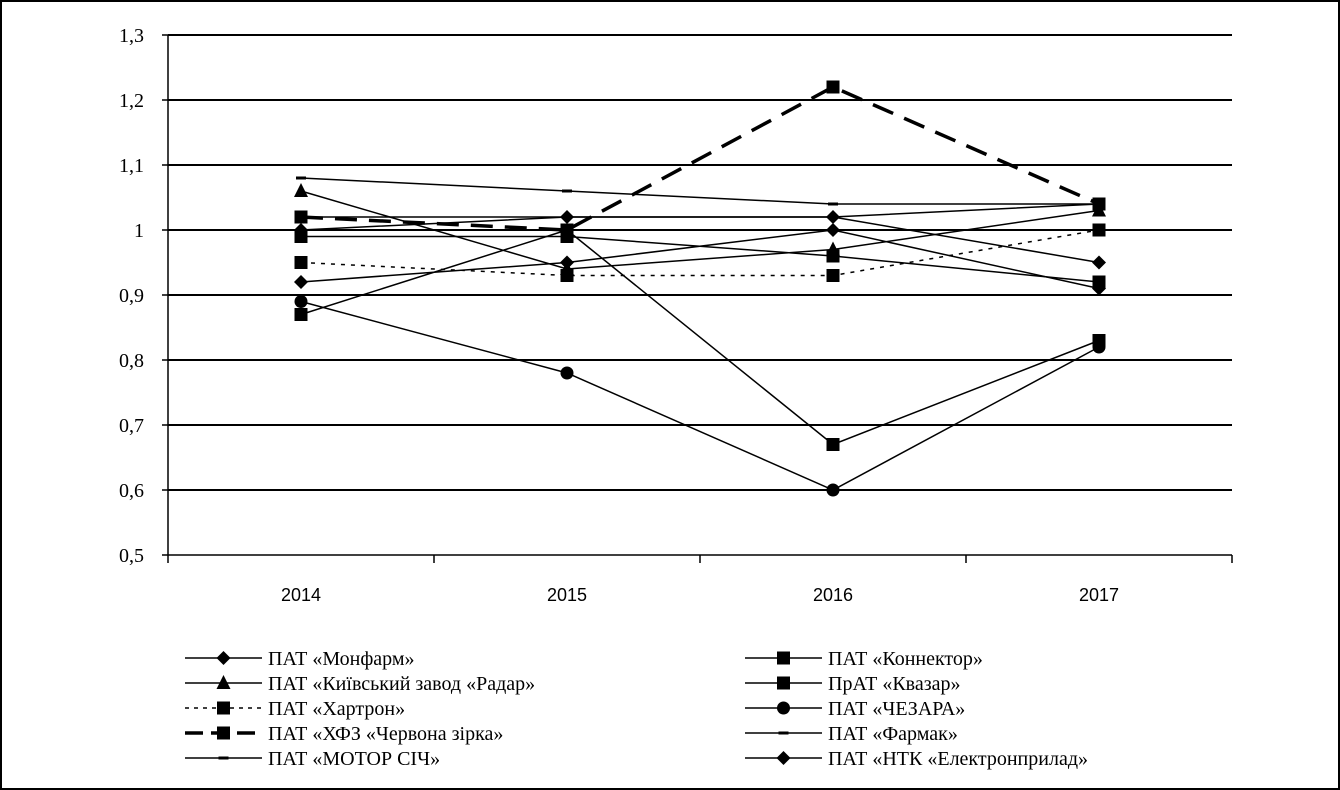 Image resolution: width=1340 pixels, height=790 pixels. I want to click on legend-item: ПАТ «Хартрон», so click(295, 709).